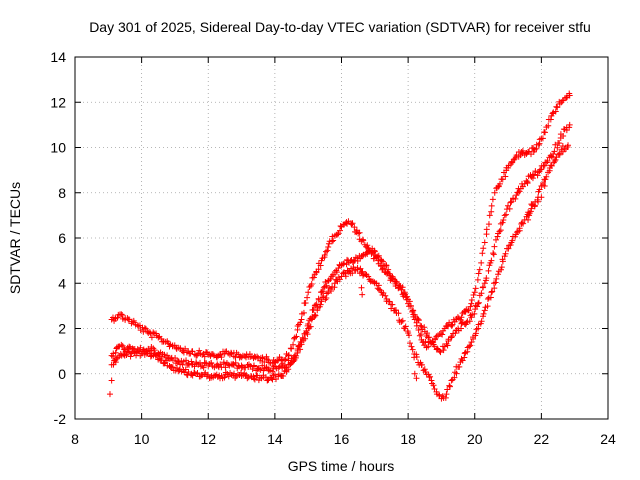  Describe the element at coordinates (408, 439) in the screenshot. I see `x-tick-label: 18` at that location.